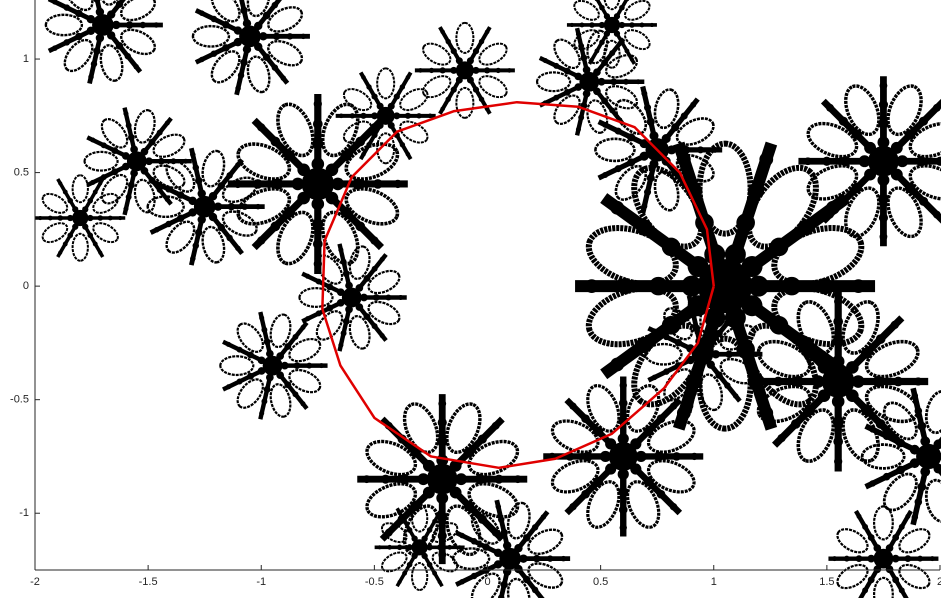 The height and width of the screenshot is (598, 941). What do you see at coordinates (21, 172) in the screenshot?
I see `y-tick-label: 0.5` at bounding box center [21, 172].